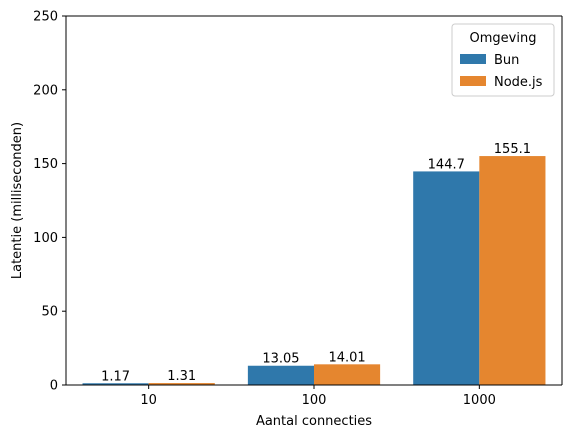 The image size is (571, 438). Describe the element at coordinates (45, 238) in the screenshot. I see `y-tick-label-100: 100` at that location.